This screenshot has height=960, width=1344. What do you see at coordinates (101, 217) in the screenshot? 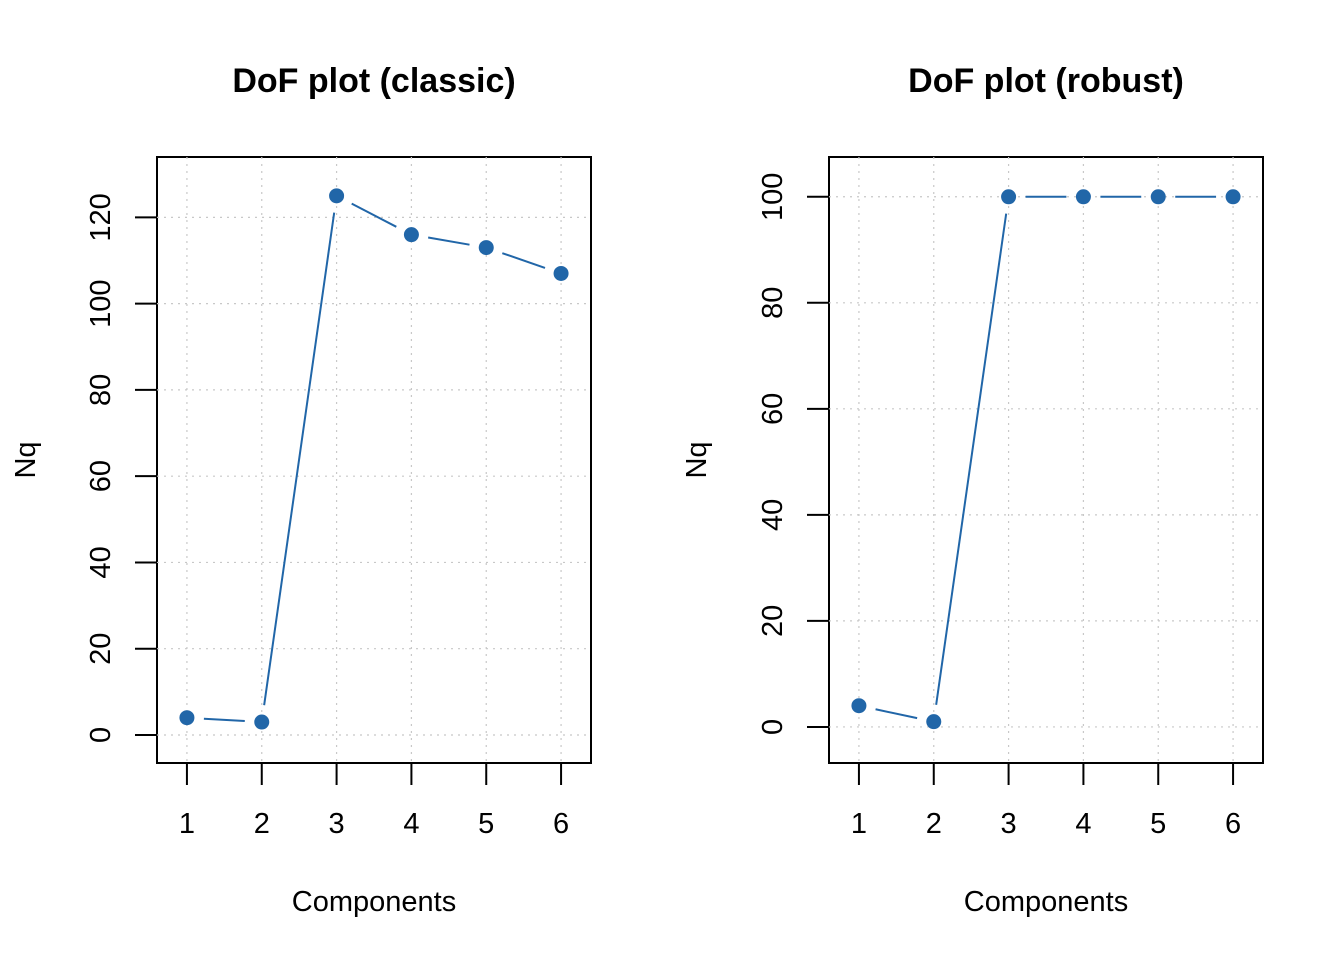
I see `y-tick-label: 120` at bounding box center [101, 217].